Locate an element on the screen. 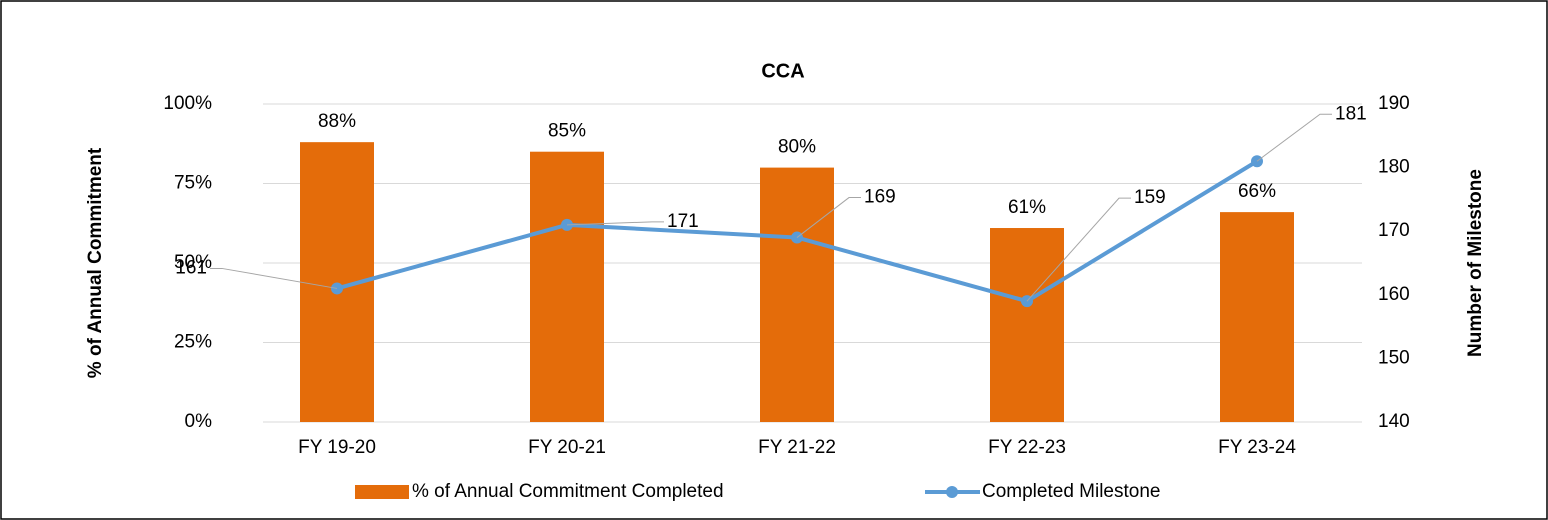 This screenshot has width=1548, height=520. y2-tick-label: 170 is located at coordinates (1394, 230).